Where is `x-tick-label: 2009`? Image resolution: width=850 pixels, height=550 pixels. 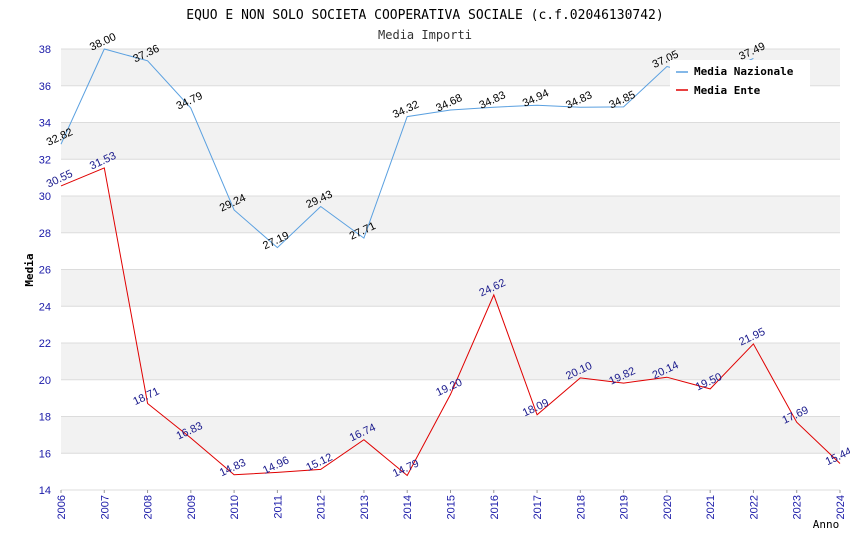
x-tick-label: 2009 is located at coordinates (192, 507).